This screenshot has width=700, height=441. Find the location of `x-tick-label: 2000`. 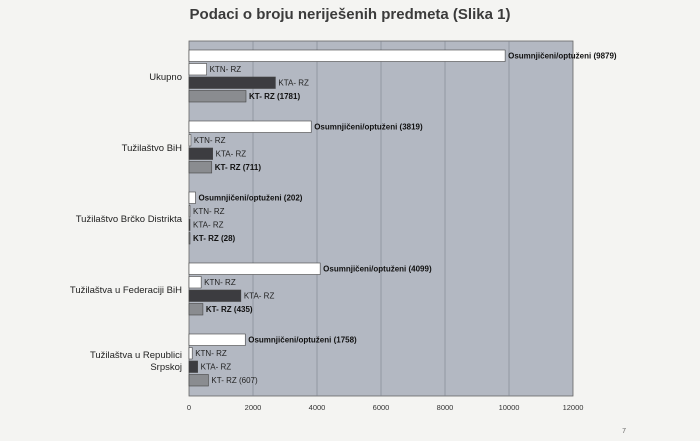

x-tick-label: 2000 is located at coordinates (253, 407).